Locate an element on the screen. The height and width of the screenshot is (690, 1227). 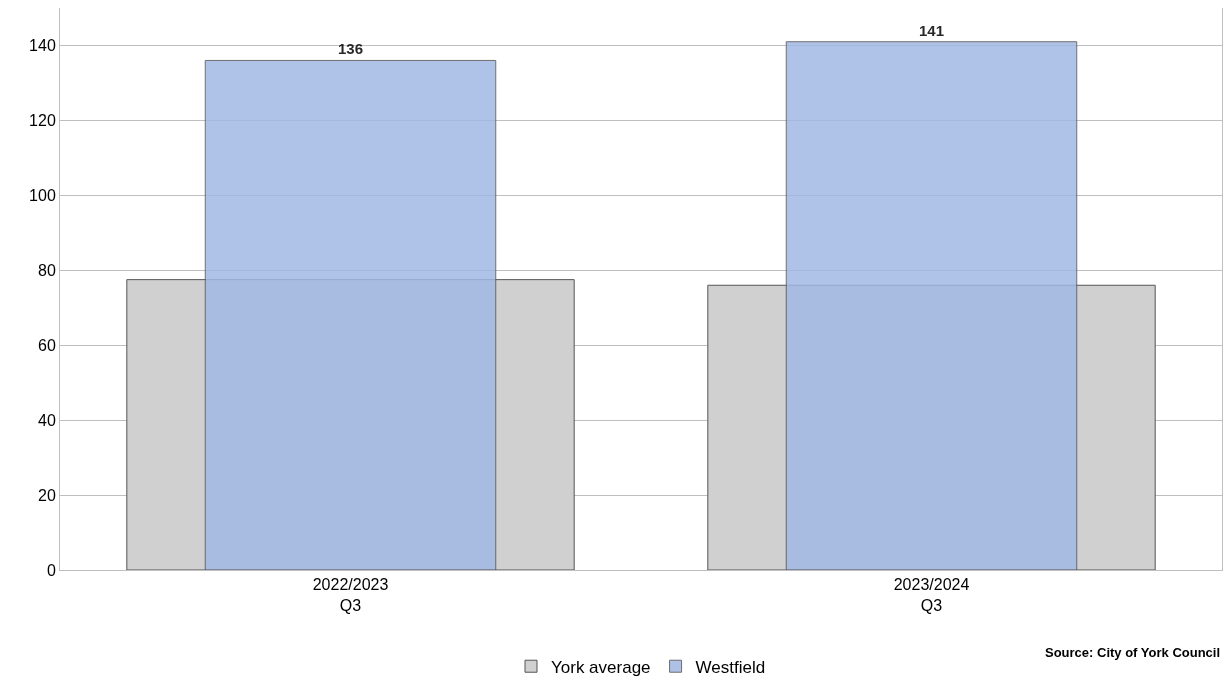
y-tick-label: 80 is located at coordinates (47, 270).